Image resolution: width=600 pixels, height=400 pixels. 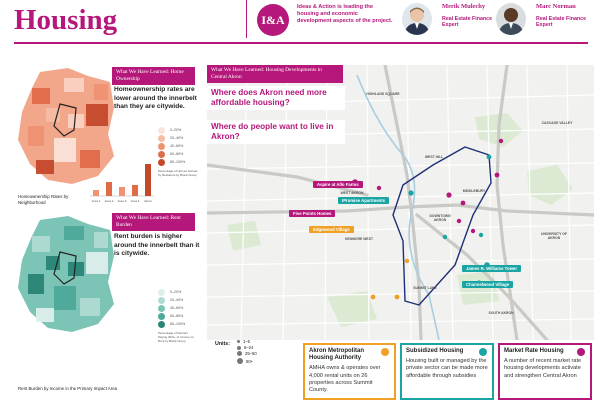 What do you see at coordinates (247, 353) in the screenshot?
I see `units-item: 25–50` at bounding box center [247, 353].